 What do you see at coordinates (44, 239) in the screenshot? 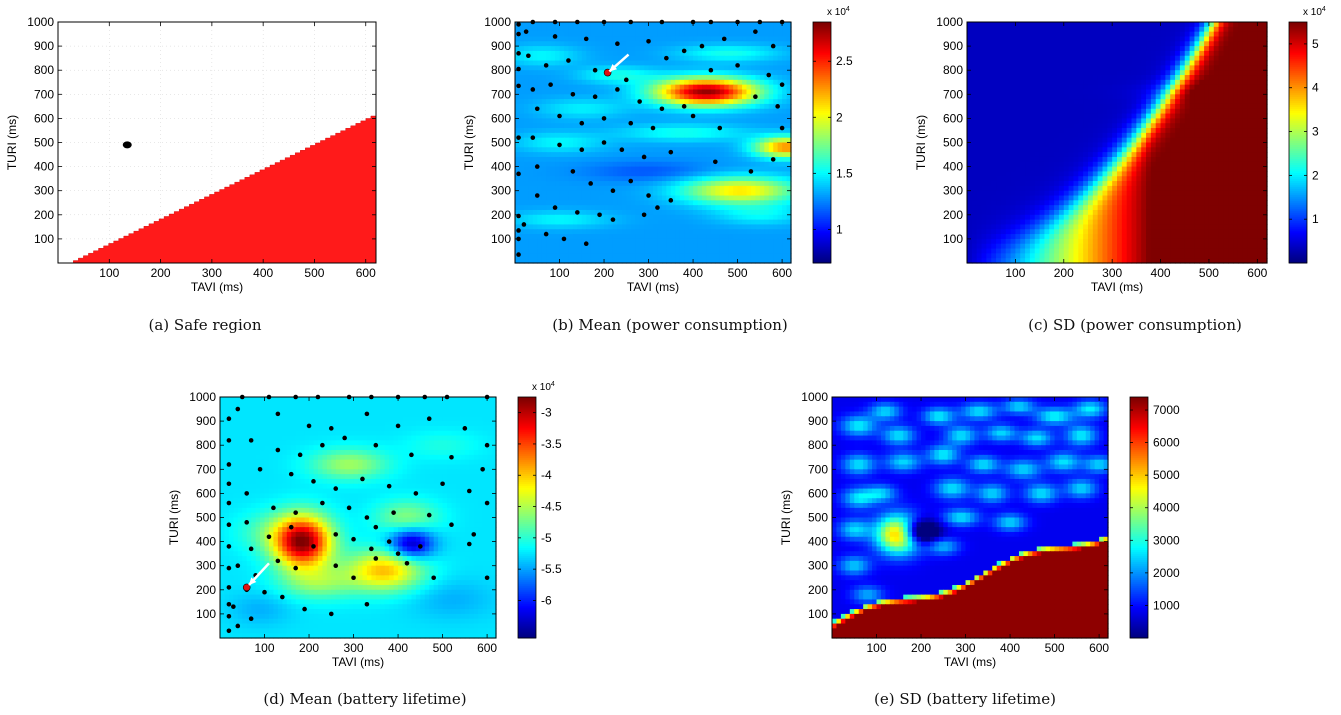
I see `y-tick-label: 100` at bounding box center [44, 239].